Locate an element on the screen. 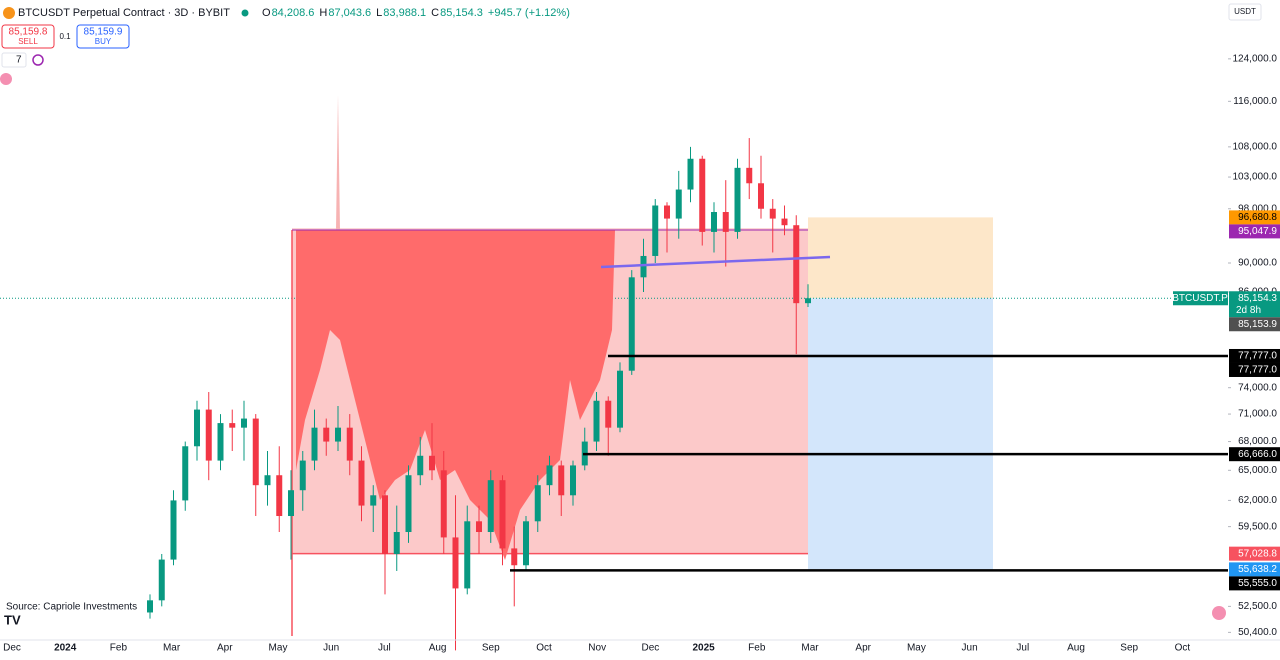  change: +945.7 (+1.12%) is located at coordinates (529, 13).